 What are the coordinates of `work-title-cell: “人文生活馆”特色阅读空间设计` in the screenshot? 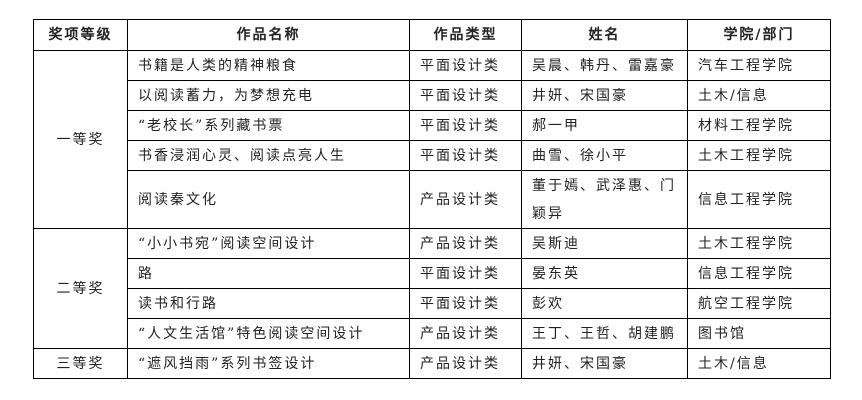 It's located at (268, 333).